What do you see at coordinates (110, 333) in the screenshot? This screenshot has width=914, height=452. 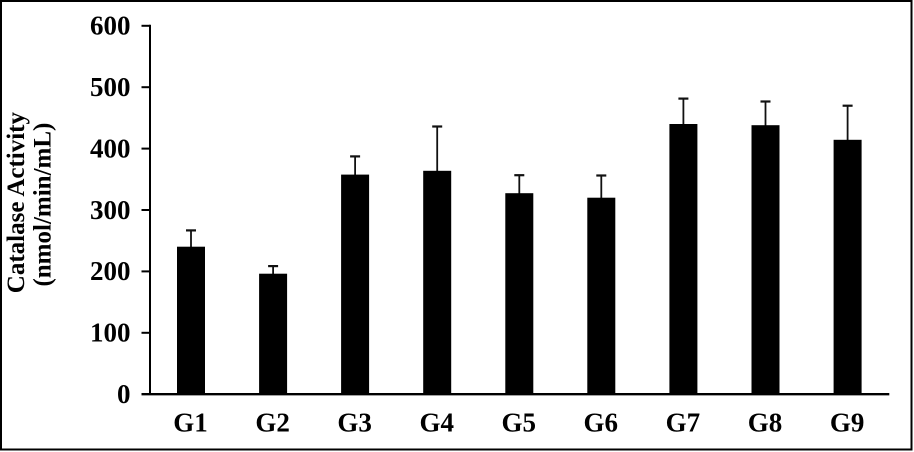 I see `svg-text: 100` at bounding box center [110, 333].